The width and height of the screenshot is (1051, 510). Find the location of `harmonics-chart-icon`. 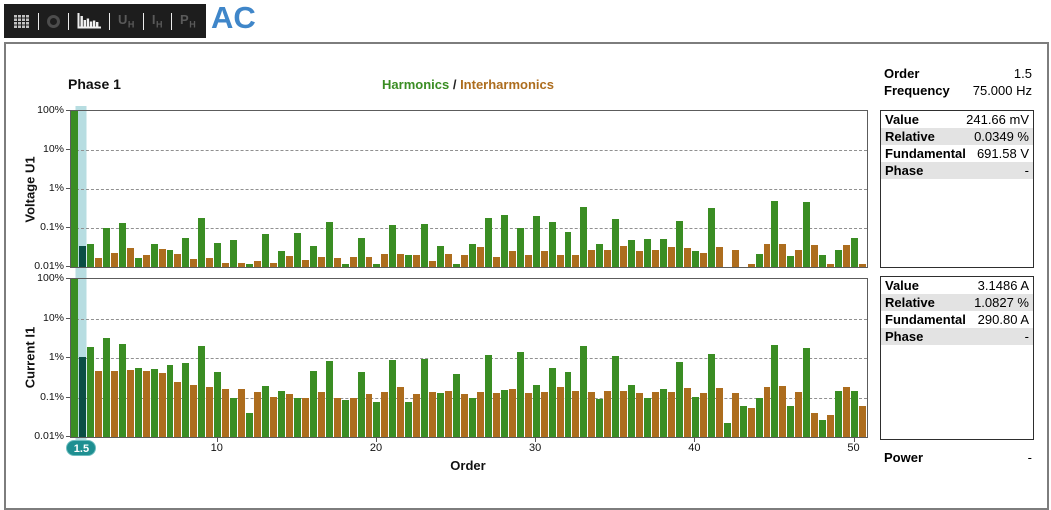

harmonics-chart-icon is located at coordinates (89, 21).